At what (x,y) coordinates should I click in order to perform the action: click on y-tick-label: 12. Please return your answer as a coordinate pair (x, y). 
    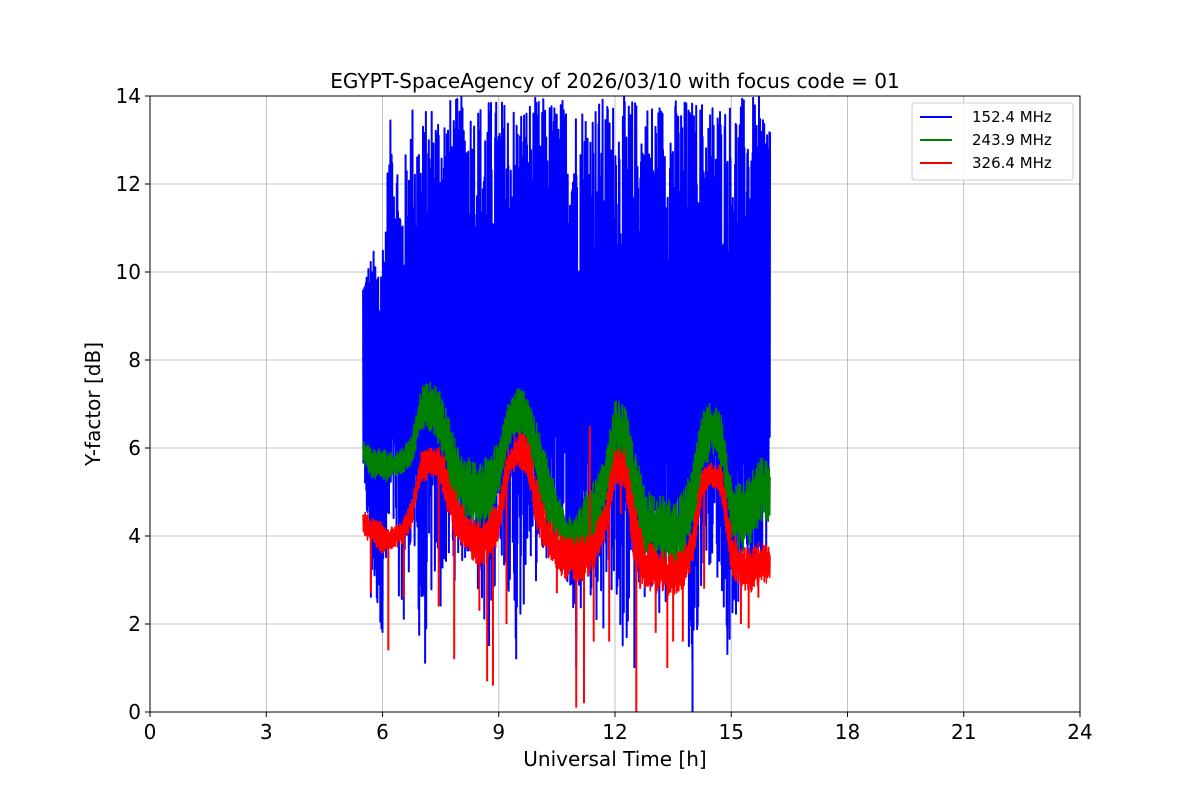
    Looking at the image, I should click on (128, 184).